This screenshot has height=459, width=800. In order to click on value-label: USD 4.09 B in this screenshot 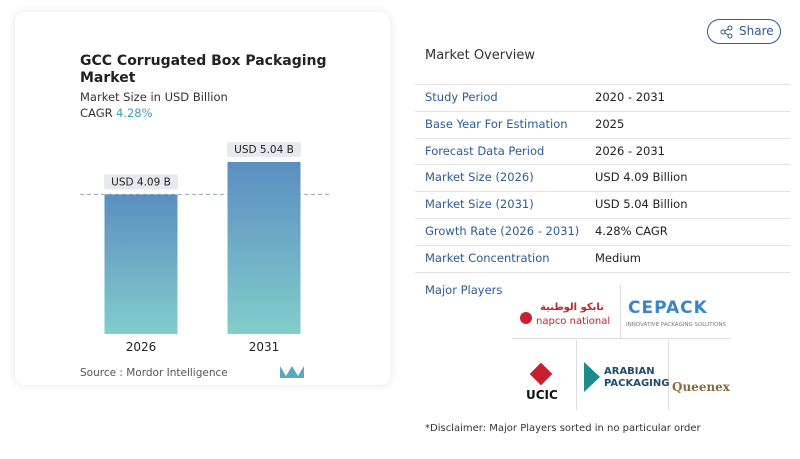, I will do `click(141, 182)`.